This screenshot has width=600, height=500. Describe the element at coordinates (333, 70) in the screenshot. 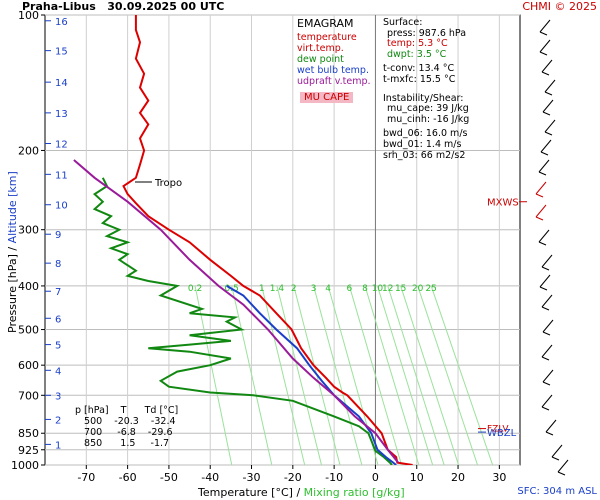

I see `legend-item-wet-bulb: wet bulb temp.` at that location.